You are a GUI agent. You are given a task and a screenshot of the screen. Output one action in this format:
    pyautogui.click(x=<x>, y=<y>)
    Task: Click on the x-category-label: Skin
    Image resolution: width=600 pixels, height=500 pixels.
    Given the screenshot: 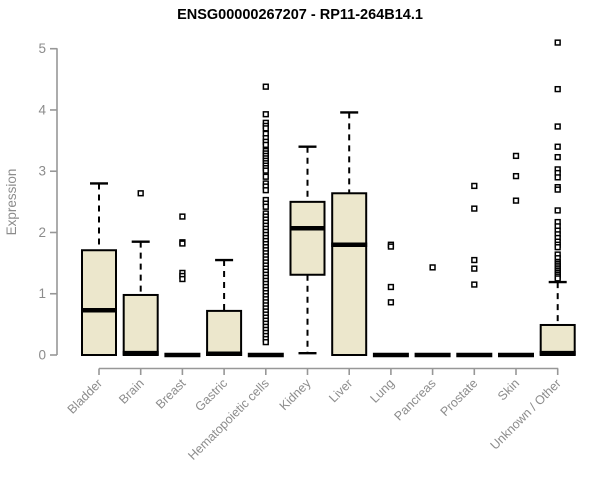 What is the action you would take?
    pyautogui.click(x=508, y=389)
    